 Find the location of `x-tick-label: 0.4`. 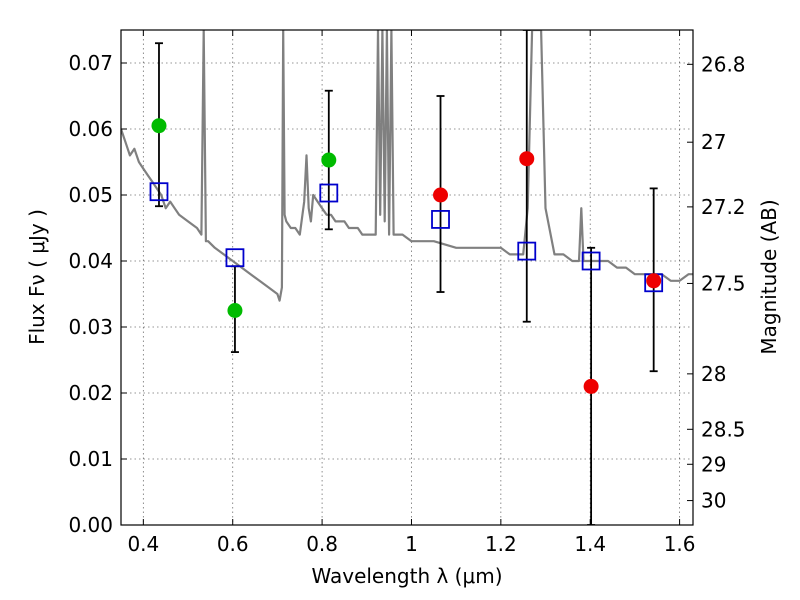

x-tick-label: 0.4 is located at coordinates (143, 544).